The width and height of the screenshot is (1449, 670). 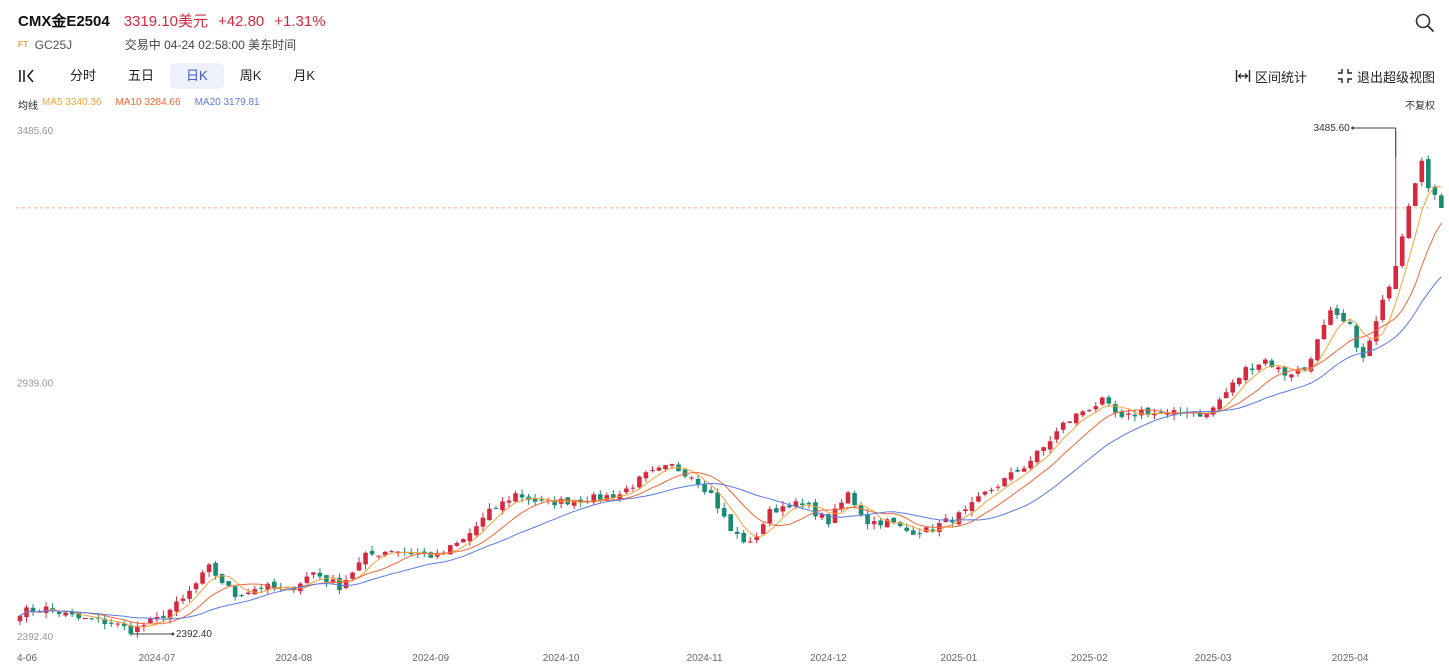 I want to click on ma-legend-label: 均线, so click(x=28, y=106).